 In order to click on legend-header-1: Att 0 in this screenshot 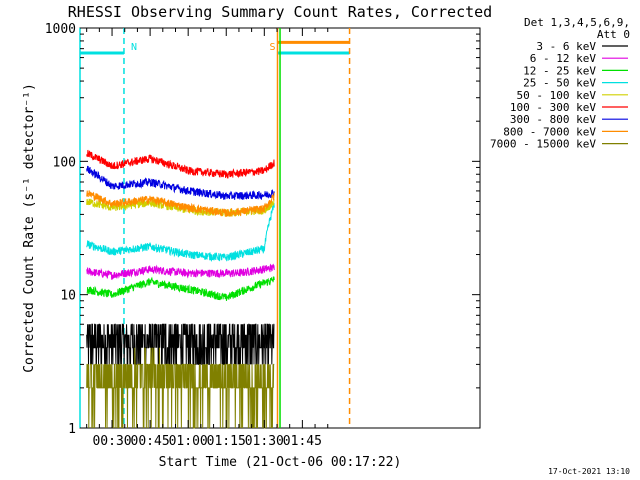, I will do `click(613, 34)`.